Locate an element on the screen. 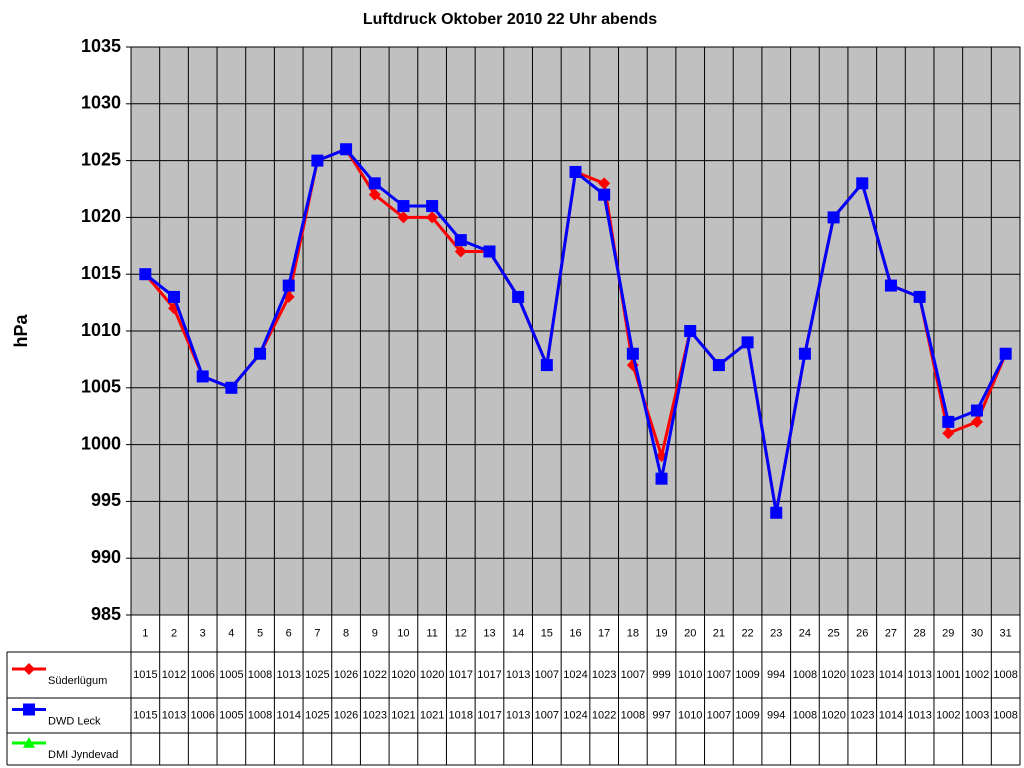  x-tick-label: 7 is located at coordinates (317, 633).